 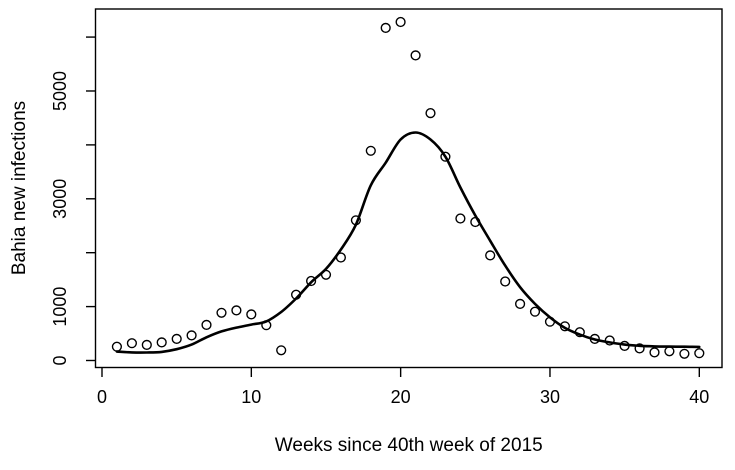 I want to click on y-tick-label: 3000, so click(x=60, y=199).